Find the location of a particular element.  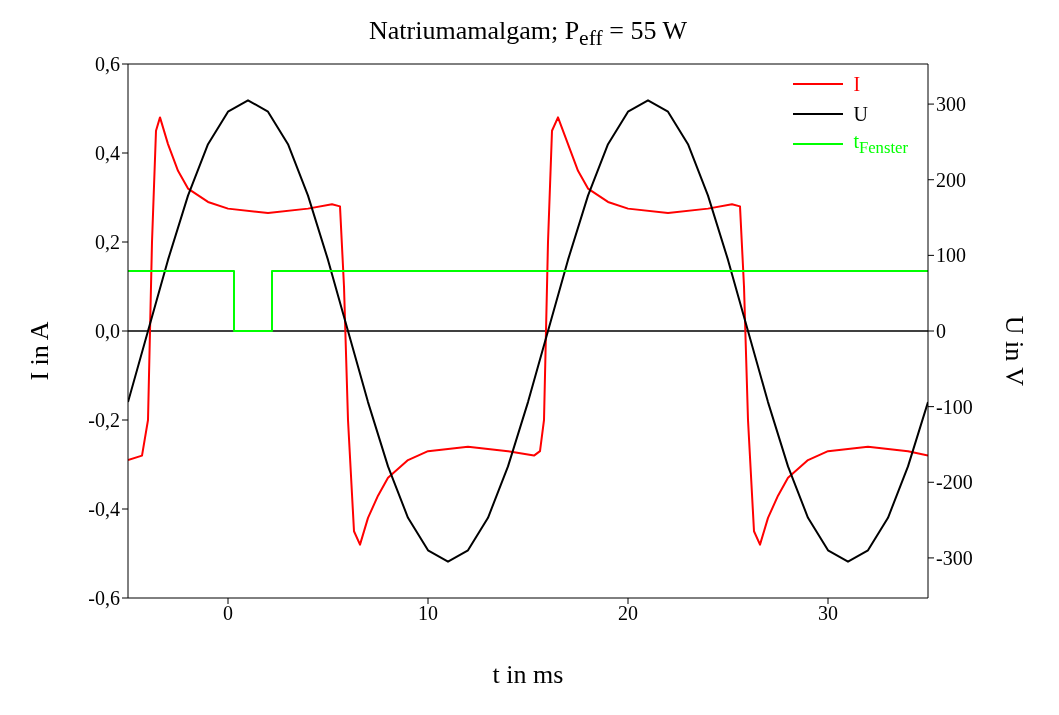

y2-tick-label: 200 is located at coordinates (951, 179).